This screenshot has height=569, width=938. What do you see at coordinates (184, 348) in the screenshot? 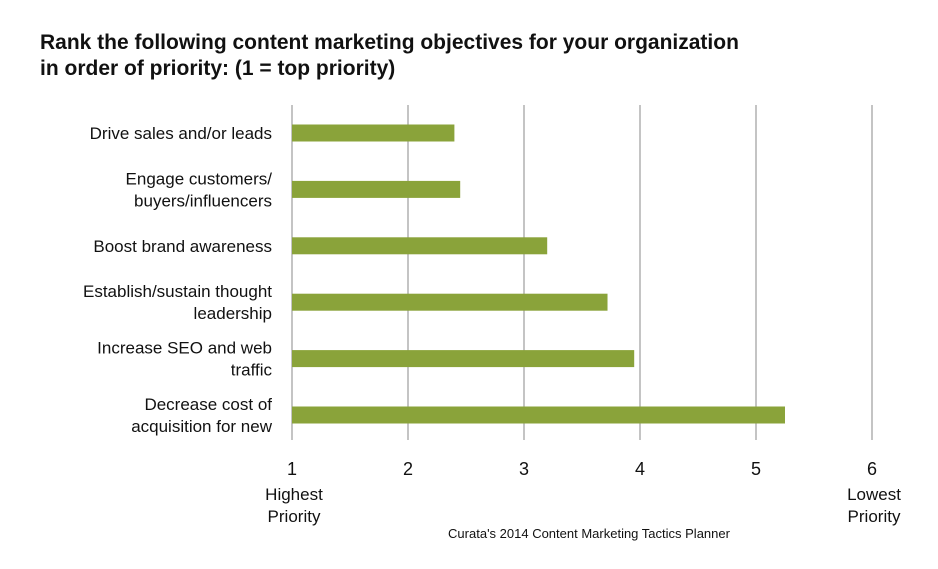
I see `category-label: Increase SEO and web` at bounding box center [184, 348].